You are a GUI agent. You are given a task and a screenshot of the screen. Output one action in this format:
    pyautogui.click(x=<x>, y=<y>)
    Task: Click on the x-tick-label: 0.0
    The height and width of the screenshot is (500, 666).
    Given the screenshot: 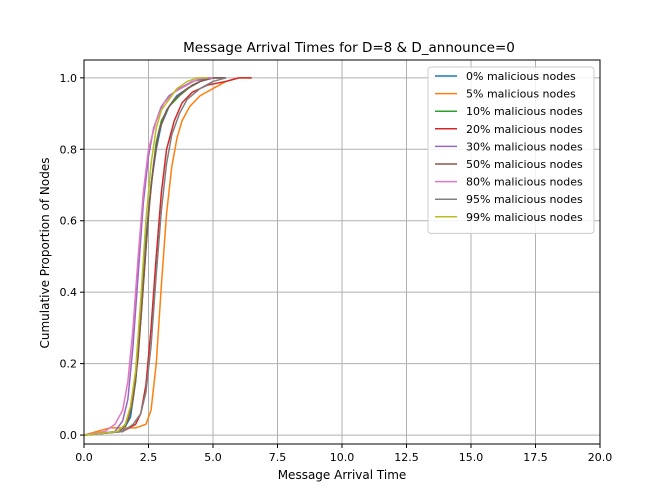 What is the action you would take?
    pyautogui.click(x=84, y=457)
    